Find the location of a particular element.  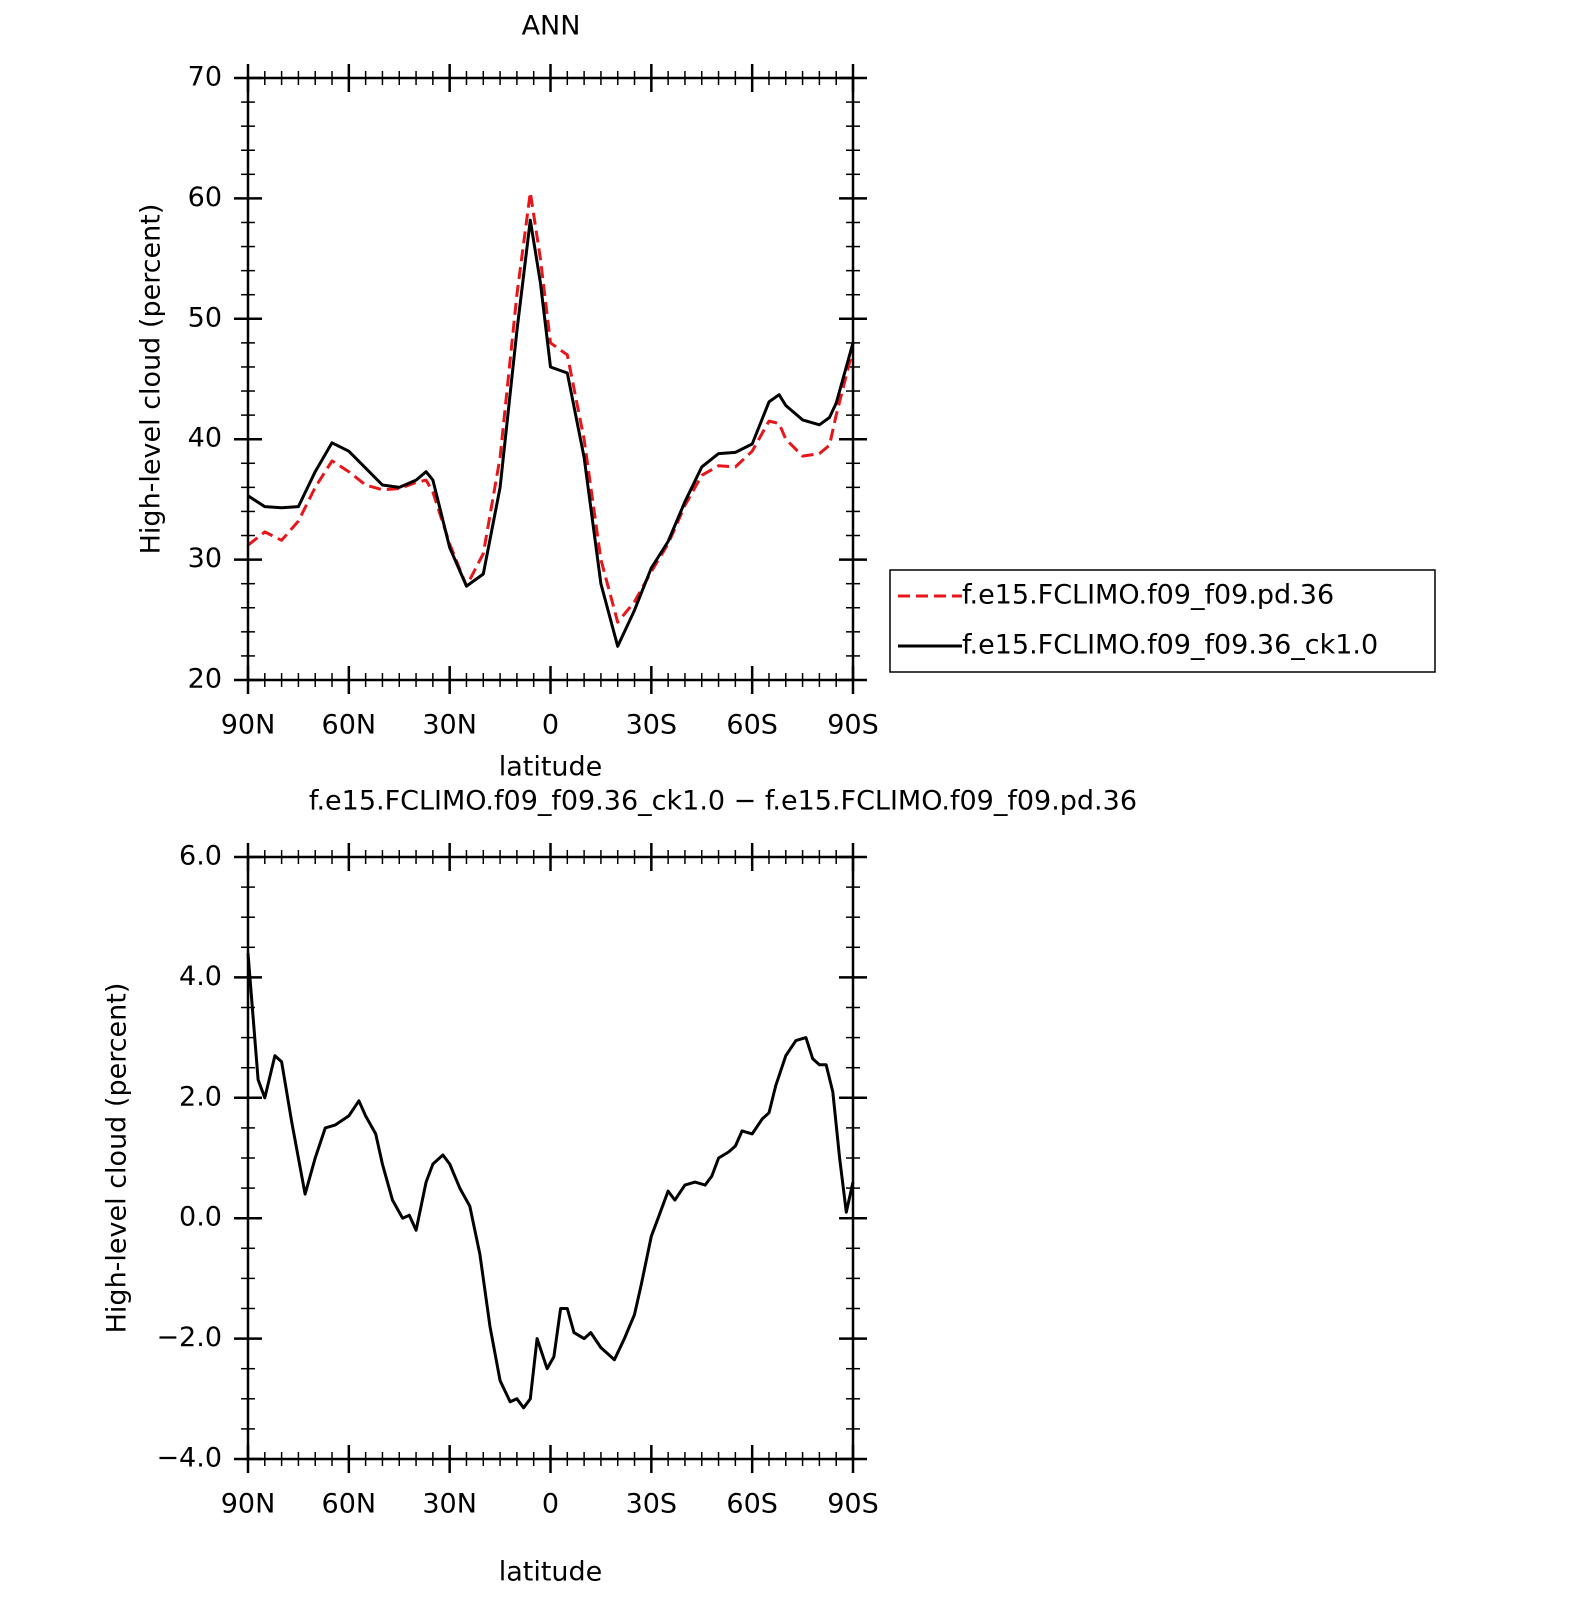

y-tick-label: −4.0 is located at coordinates (189, 1458).